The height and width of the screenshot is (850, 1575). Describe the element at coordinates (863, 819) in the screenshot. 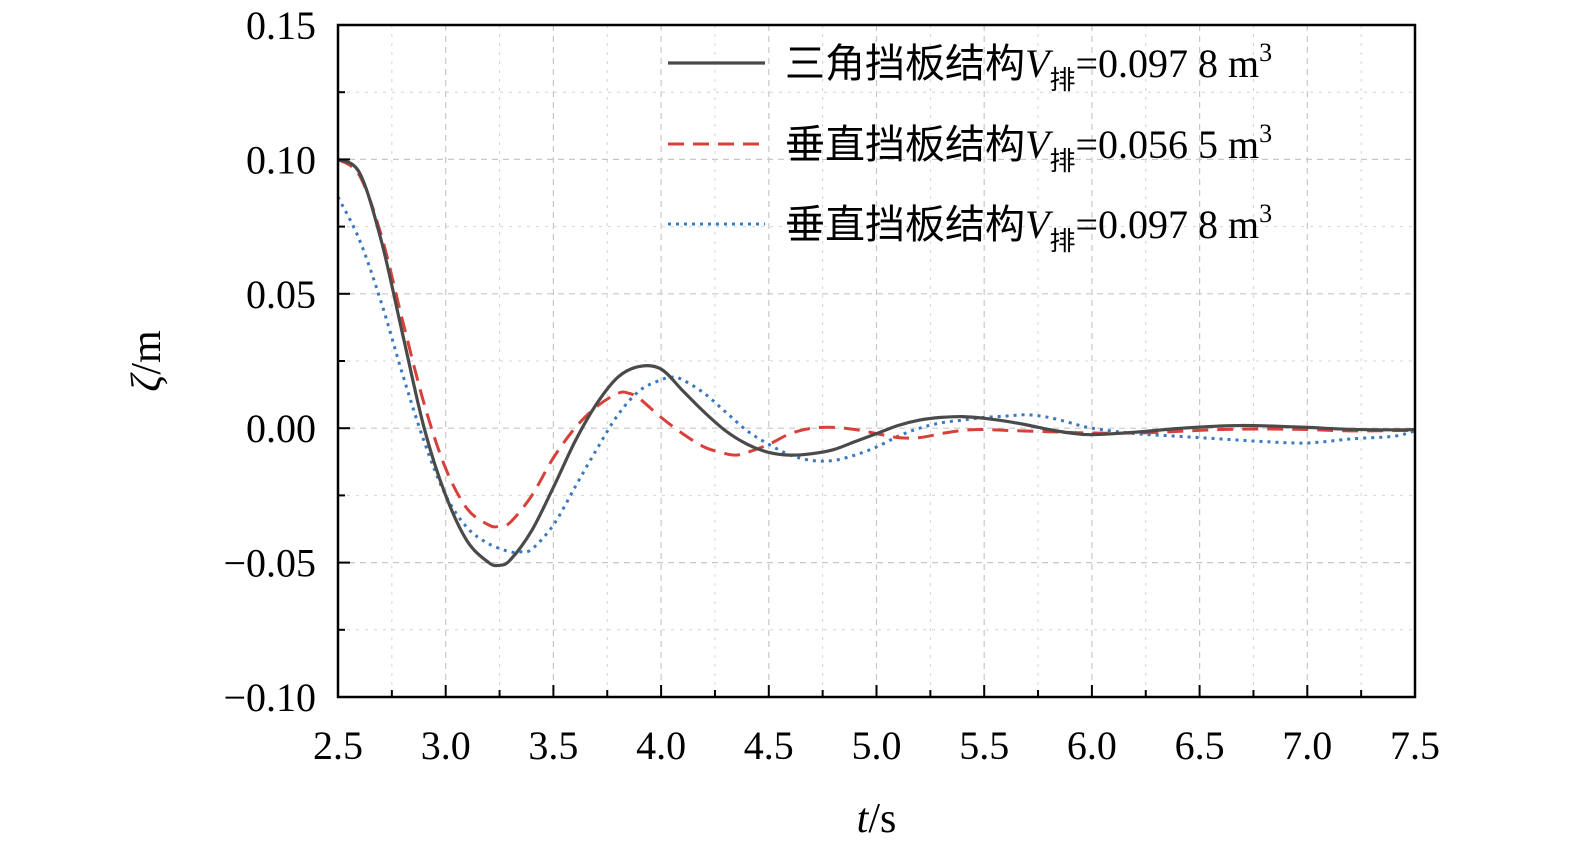

I see `x-axis-var: t` at that location.